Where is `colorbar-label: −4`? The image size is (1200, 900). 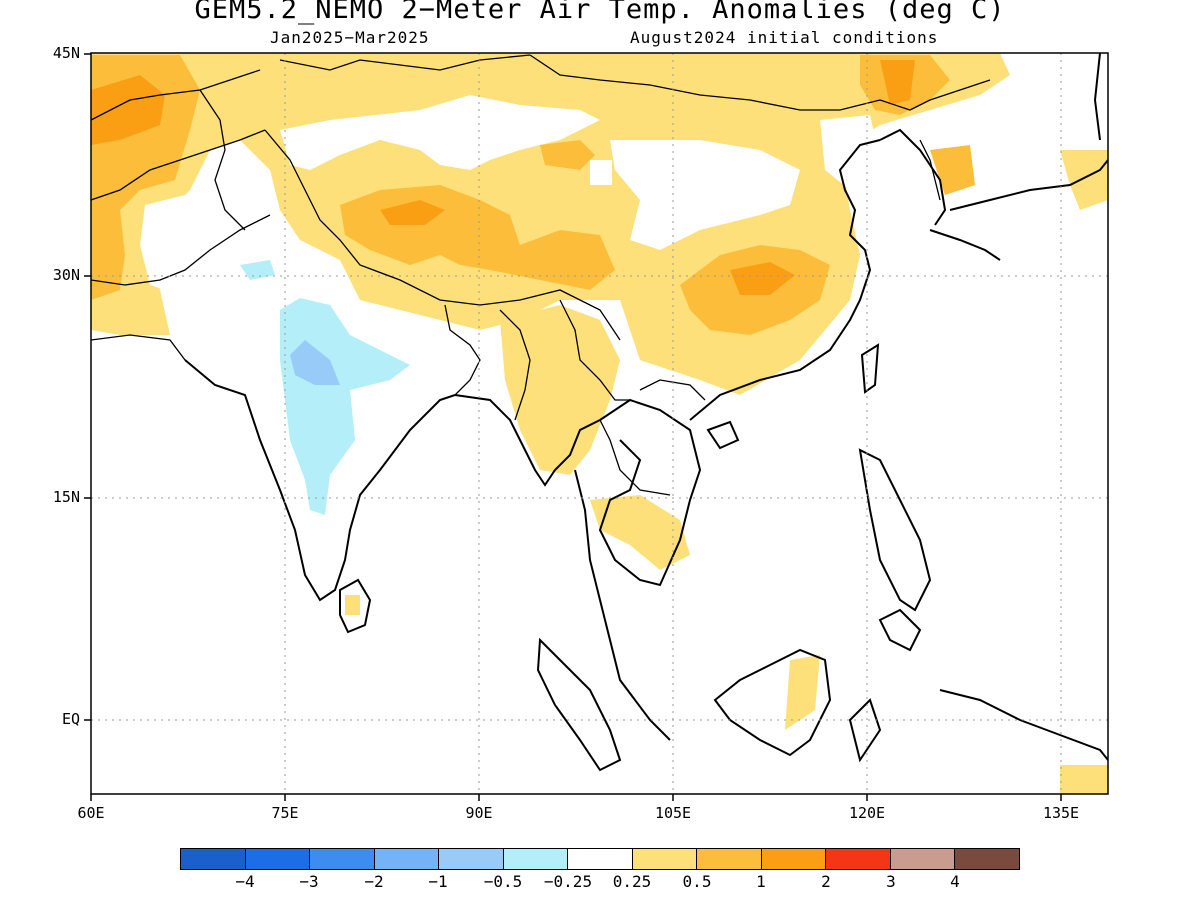
colorbar-label: −4 is located at coordinates (245, 881).